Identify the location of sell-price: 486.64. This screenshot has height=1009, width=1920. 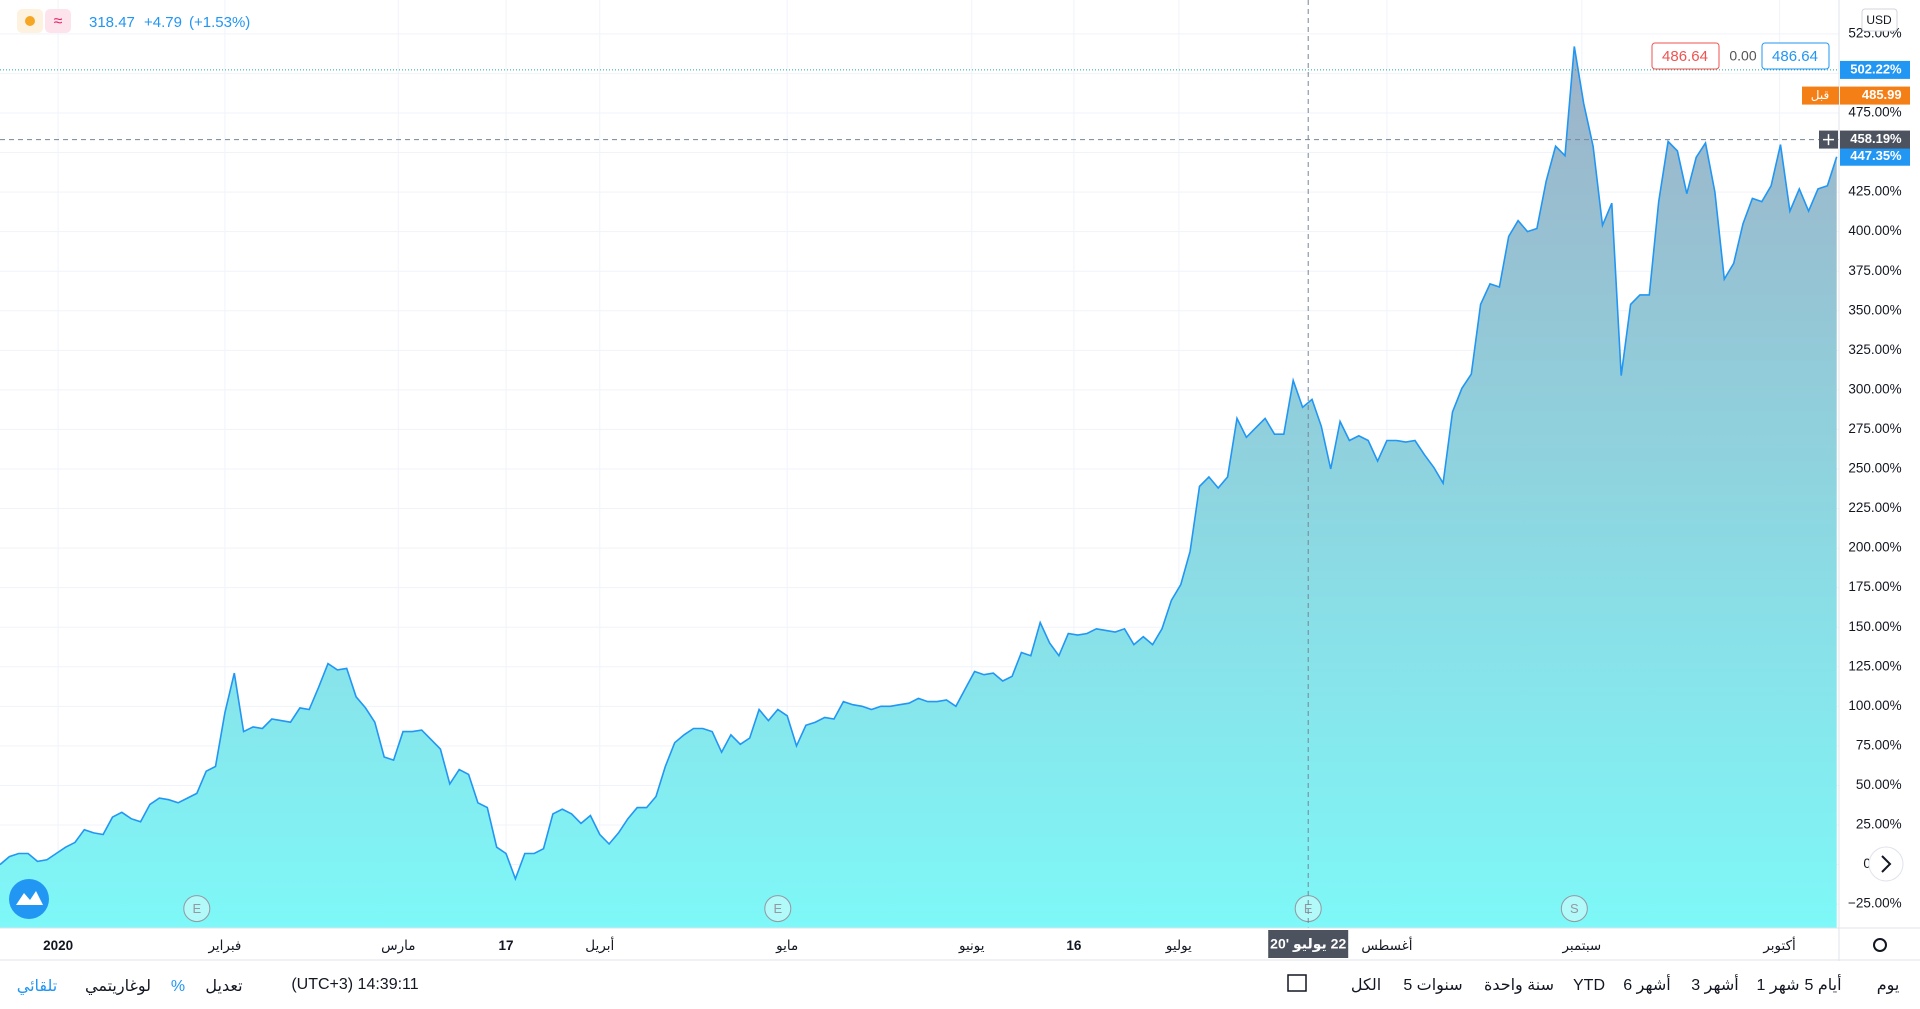
(1685, 56).